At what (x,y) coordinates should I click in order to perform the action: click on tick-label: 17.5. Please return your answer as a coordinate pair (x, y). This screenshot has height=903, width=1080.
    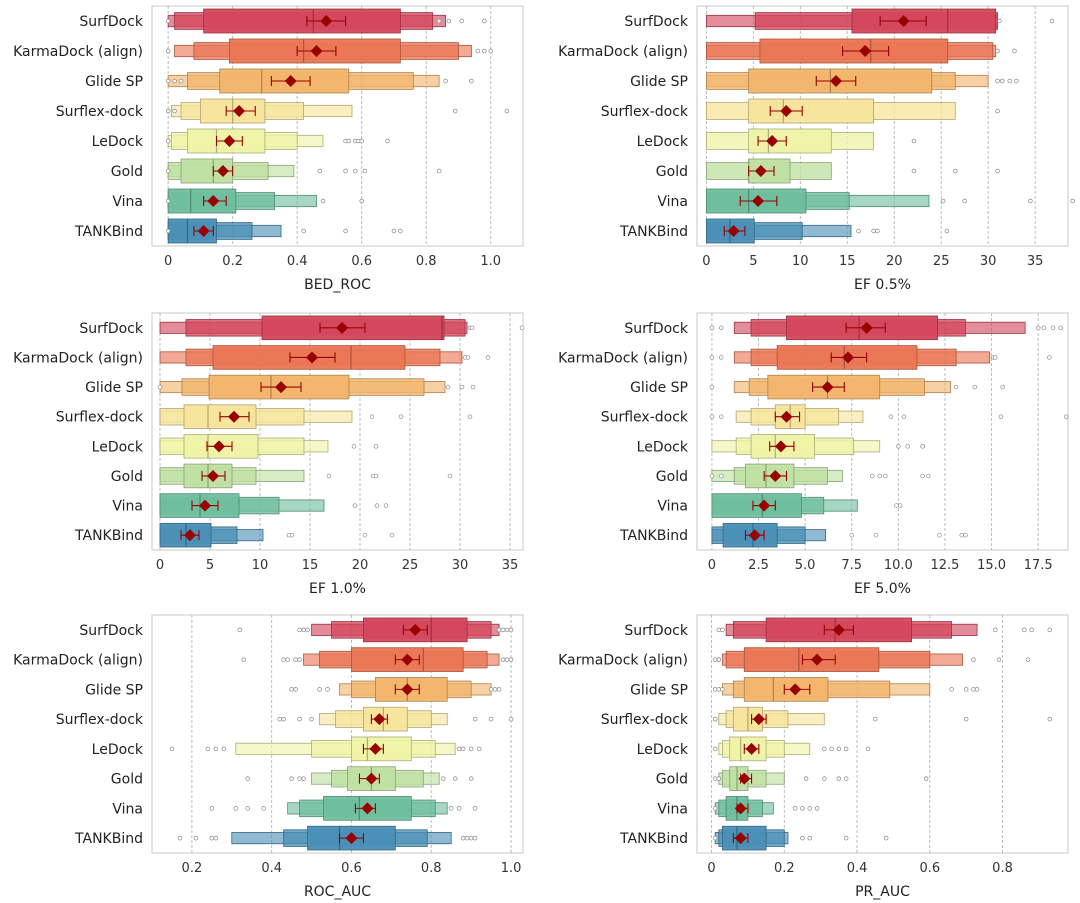
    Looking at the image, I should click on (1038, 565).